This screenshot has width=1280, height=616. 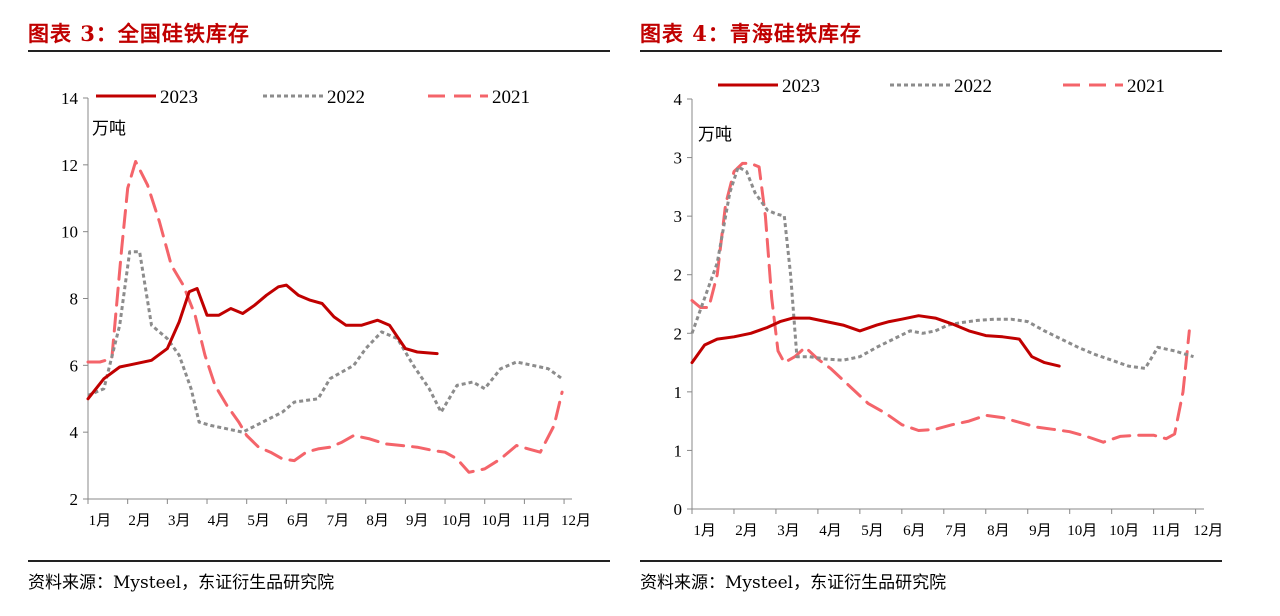 What do you see at coordinates (69, 165) in the screenshot?
I see `y-tick-label: 12` at bounding box center [69, 165].